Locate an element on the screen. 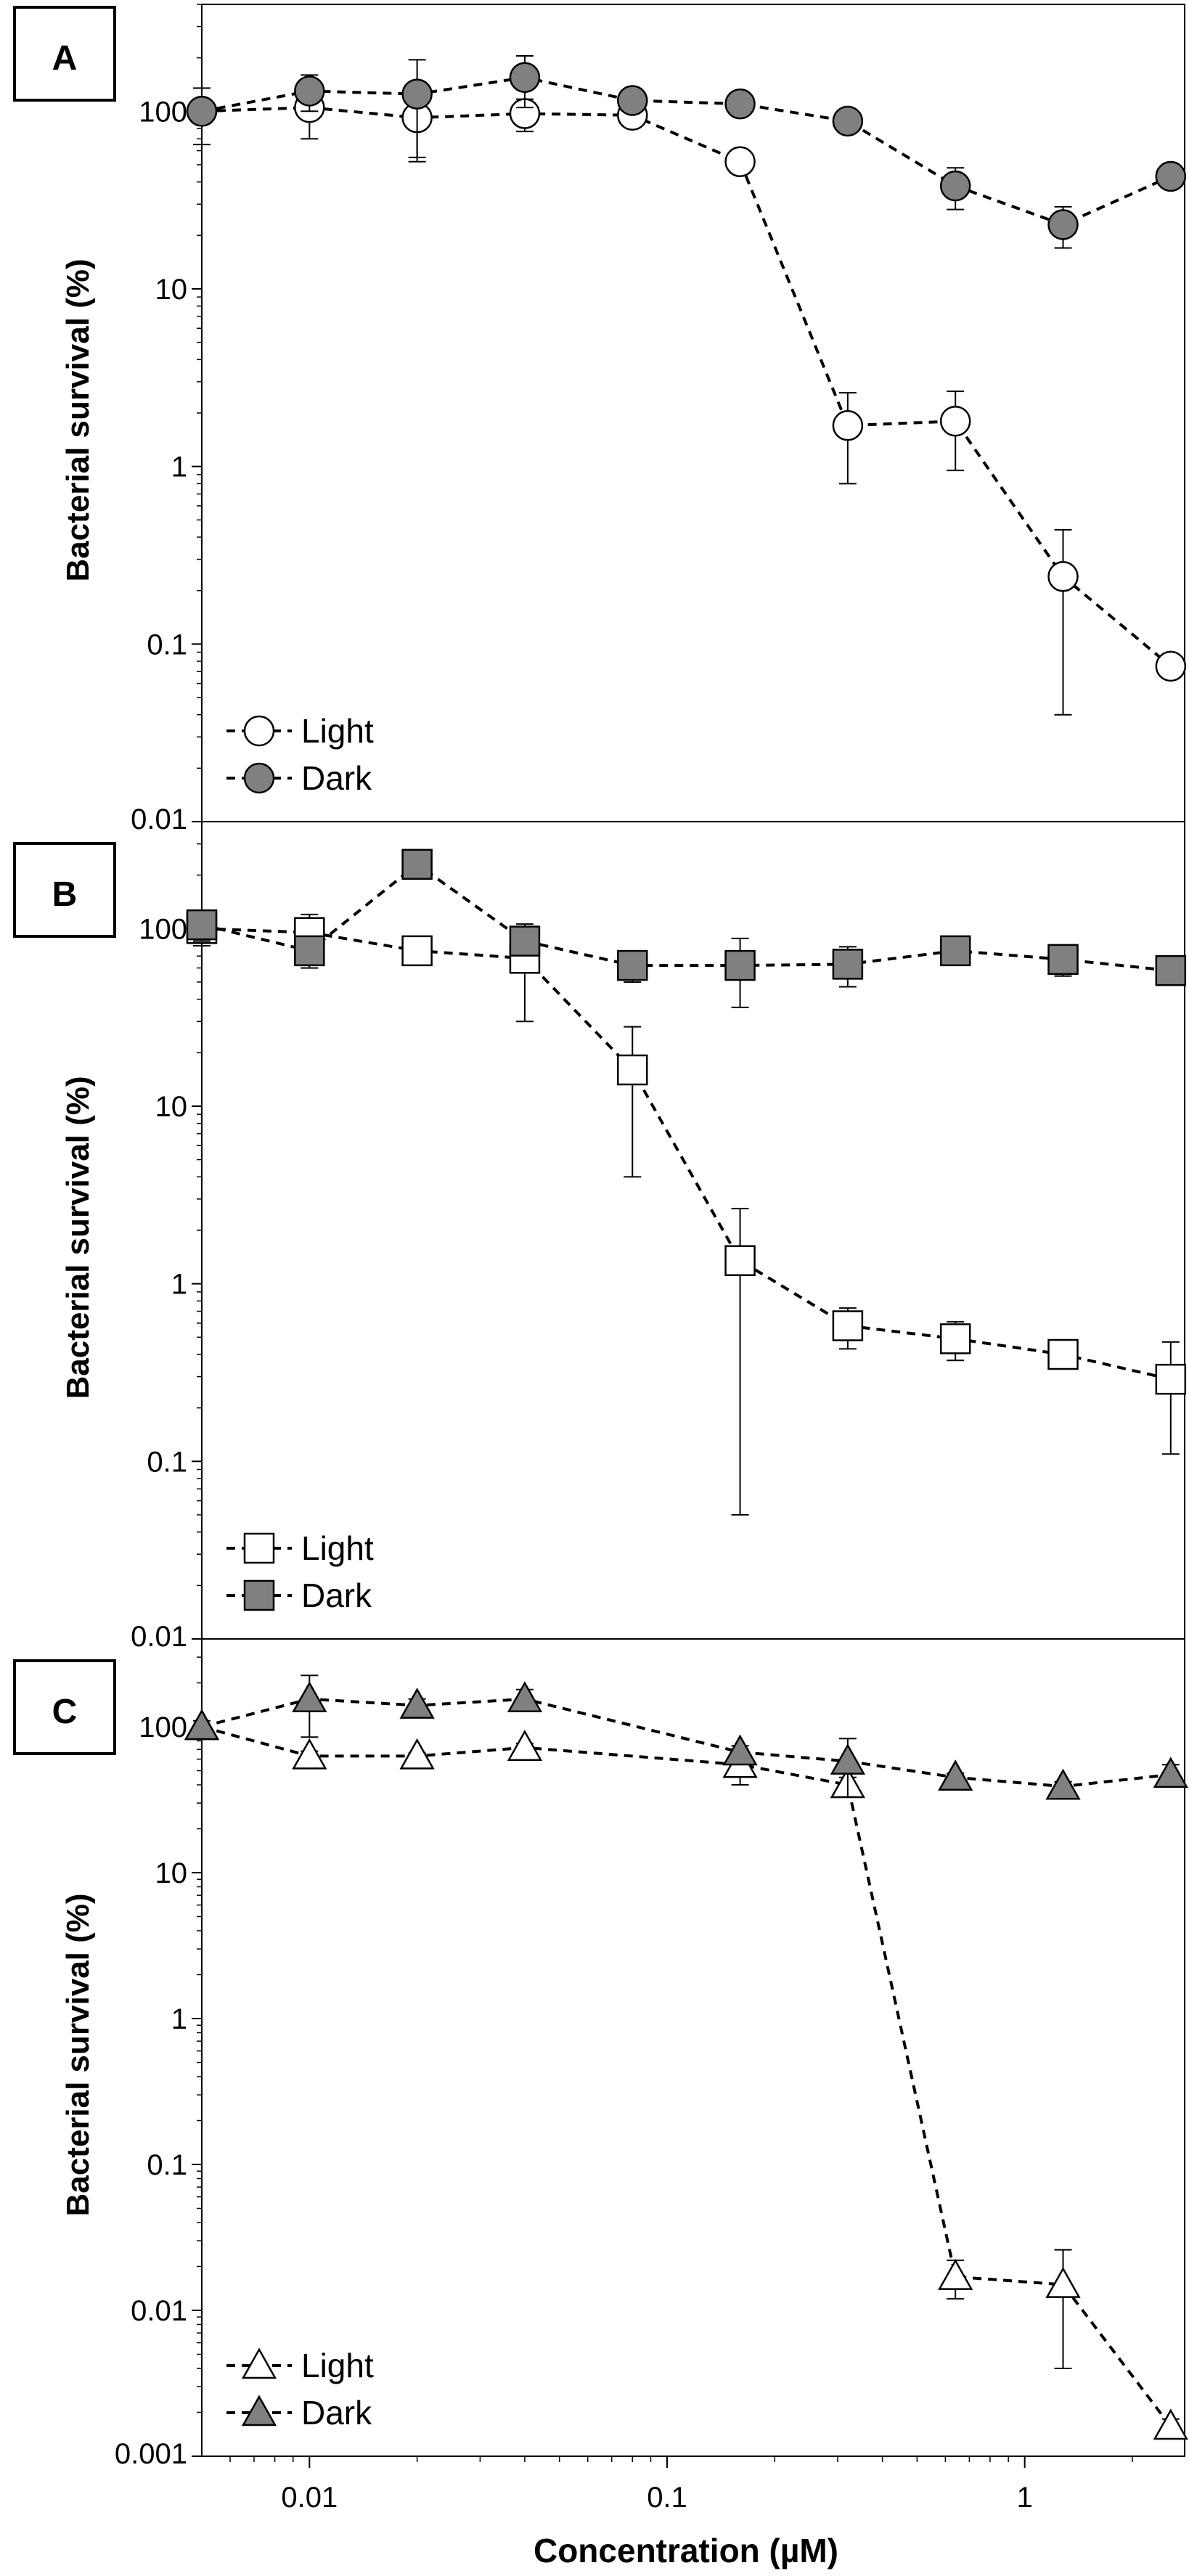 The image size is (1189, 2576). panel-label: B is located at coordinates (65, 895).